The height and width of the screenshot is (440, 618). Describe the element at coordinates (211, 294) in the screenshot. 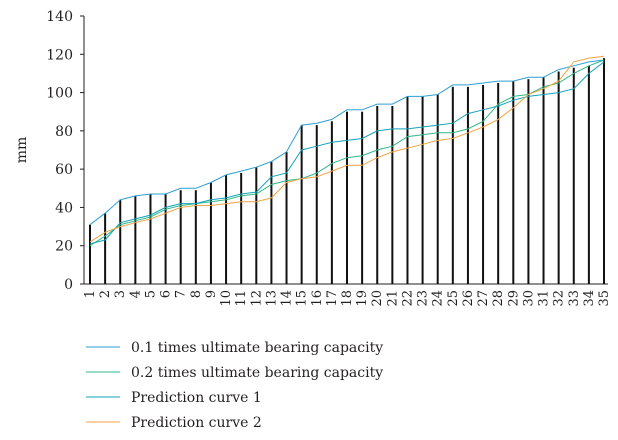

I see `x-tick-label: 9` at that location.